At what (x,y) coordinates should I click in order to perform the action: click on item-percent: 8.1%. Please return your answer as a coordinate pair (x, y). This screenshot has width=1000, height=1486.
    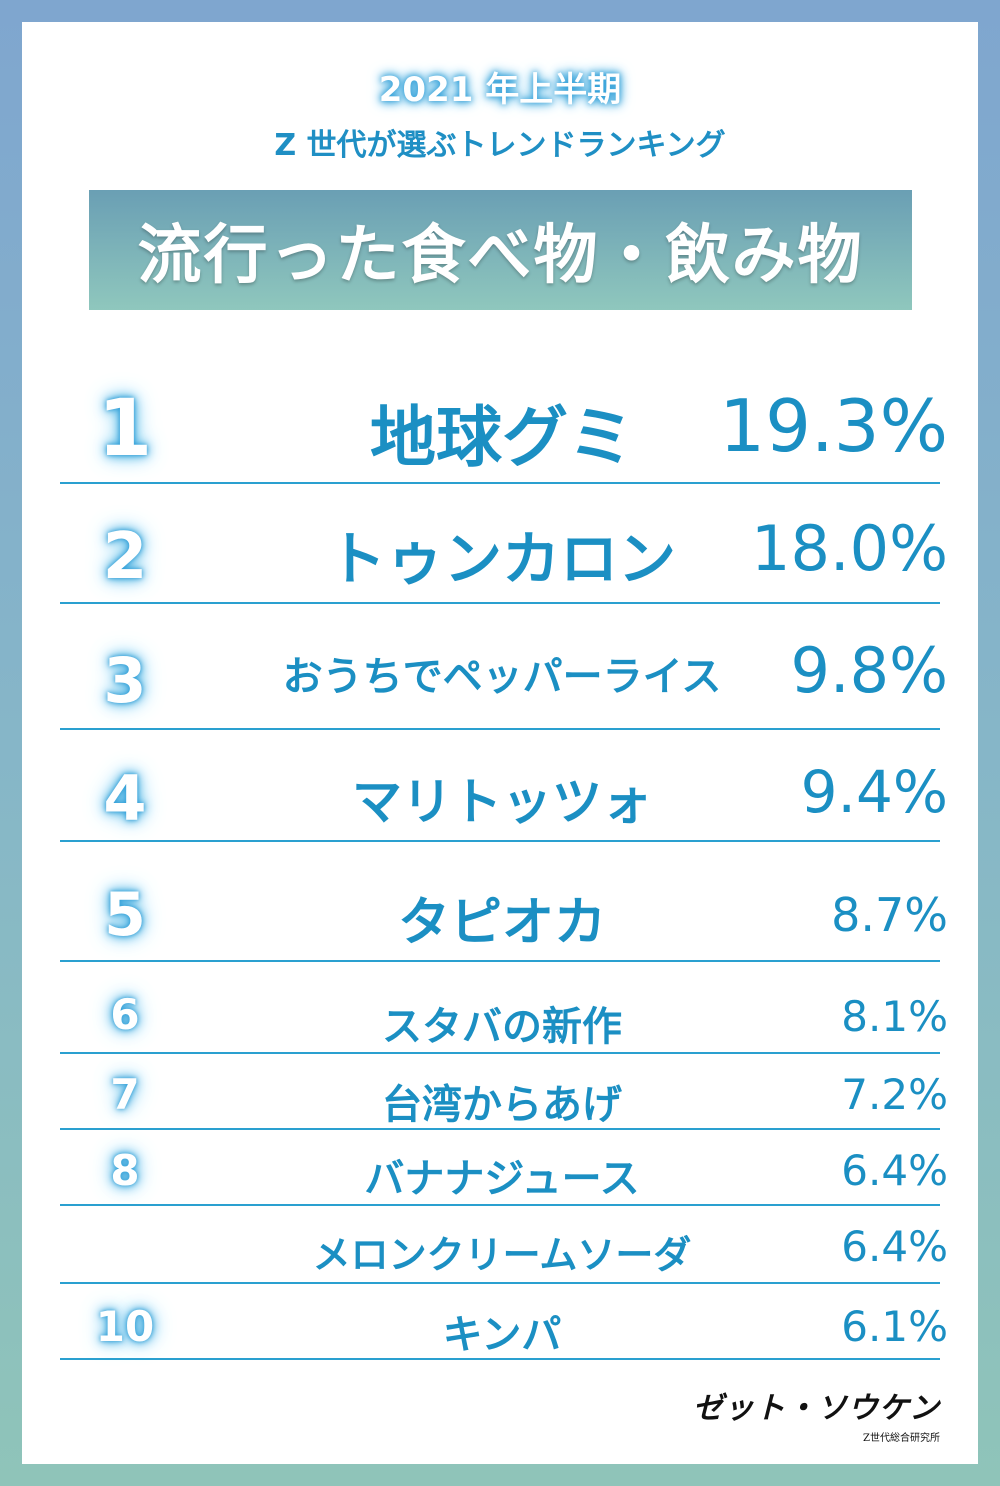
    Looking at the image, I should click on (894, 1016).